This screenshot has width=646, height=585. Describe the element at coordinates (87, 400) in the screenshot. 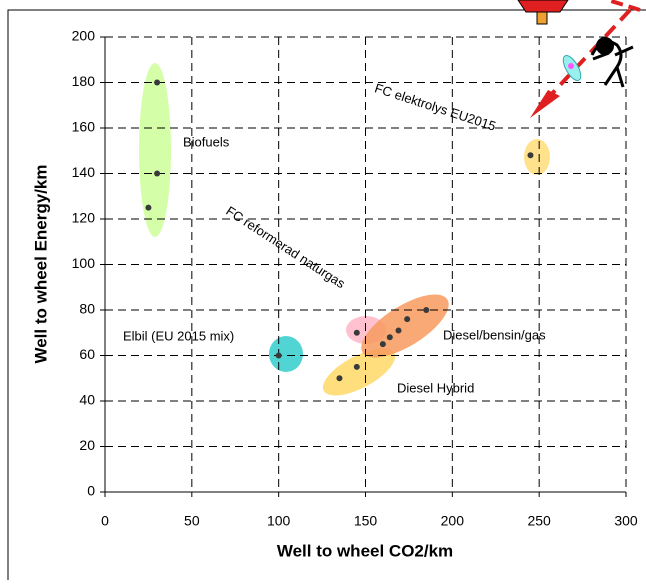

I see `y-tick-label: 40` at that location.